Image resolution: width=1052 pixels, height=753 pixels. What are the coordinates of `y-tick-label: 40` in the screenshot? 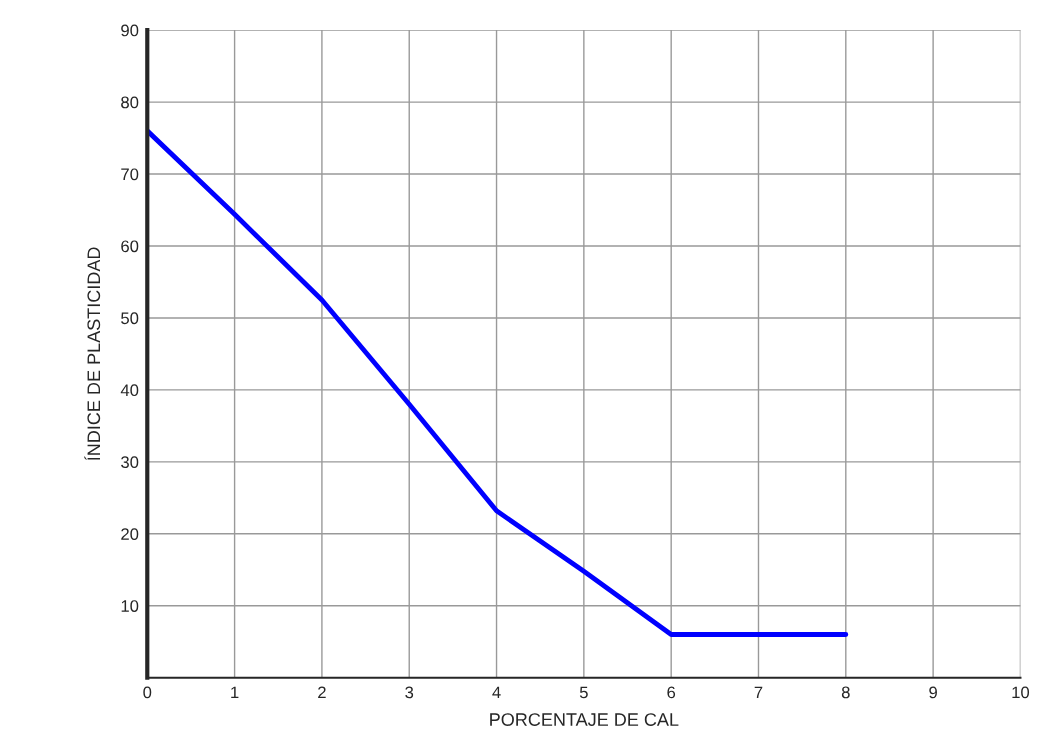 It's located at (129, 390).